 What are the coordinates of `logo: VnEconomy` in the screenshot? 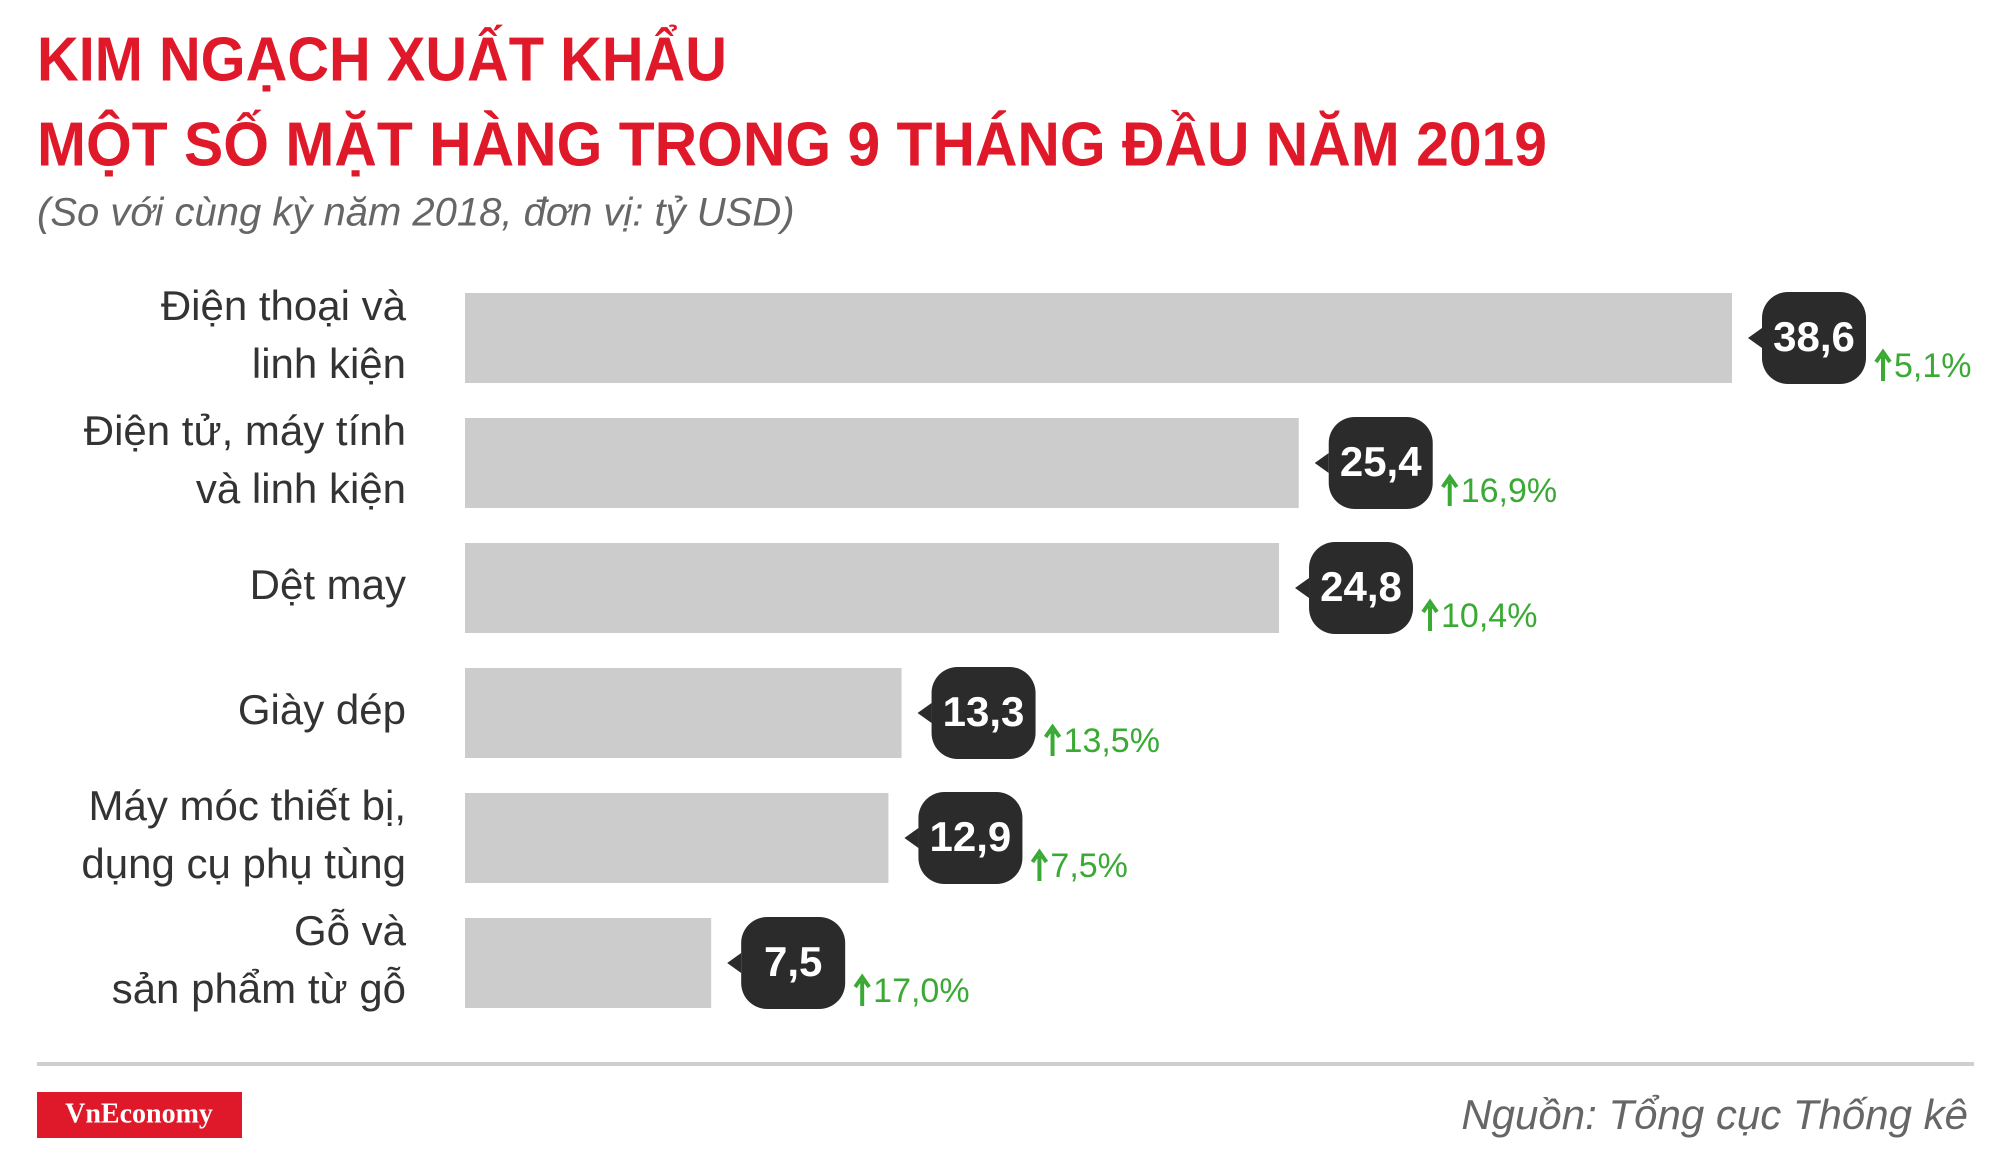 It's located at (139, 1113).